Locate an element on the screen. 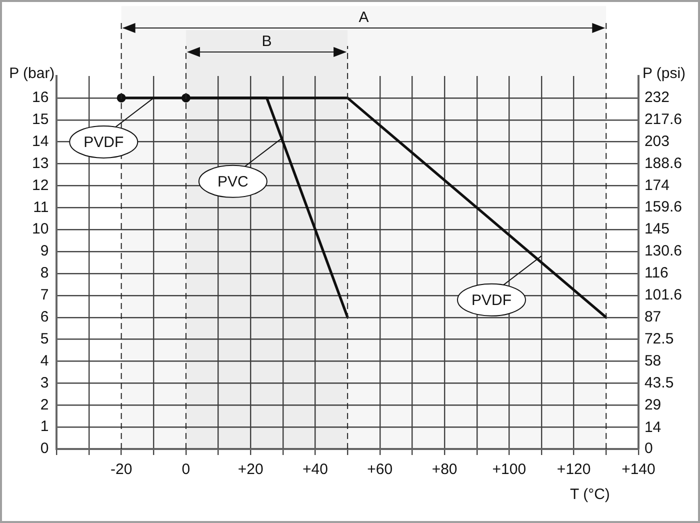 This screenshot has width=700, height=523. band-label: B is located at coordinates (267, 41).